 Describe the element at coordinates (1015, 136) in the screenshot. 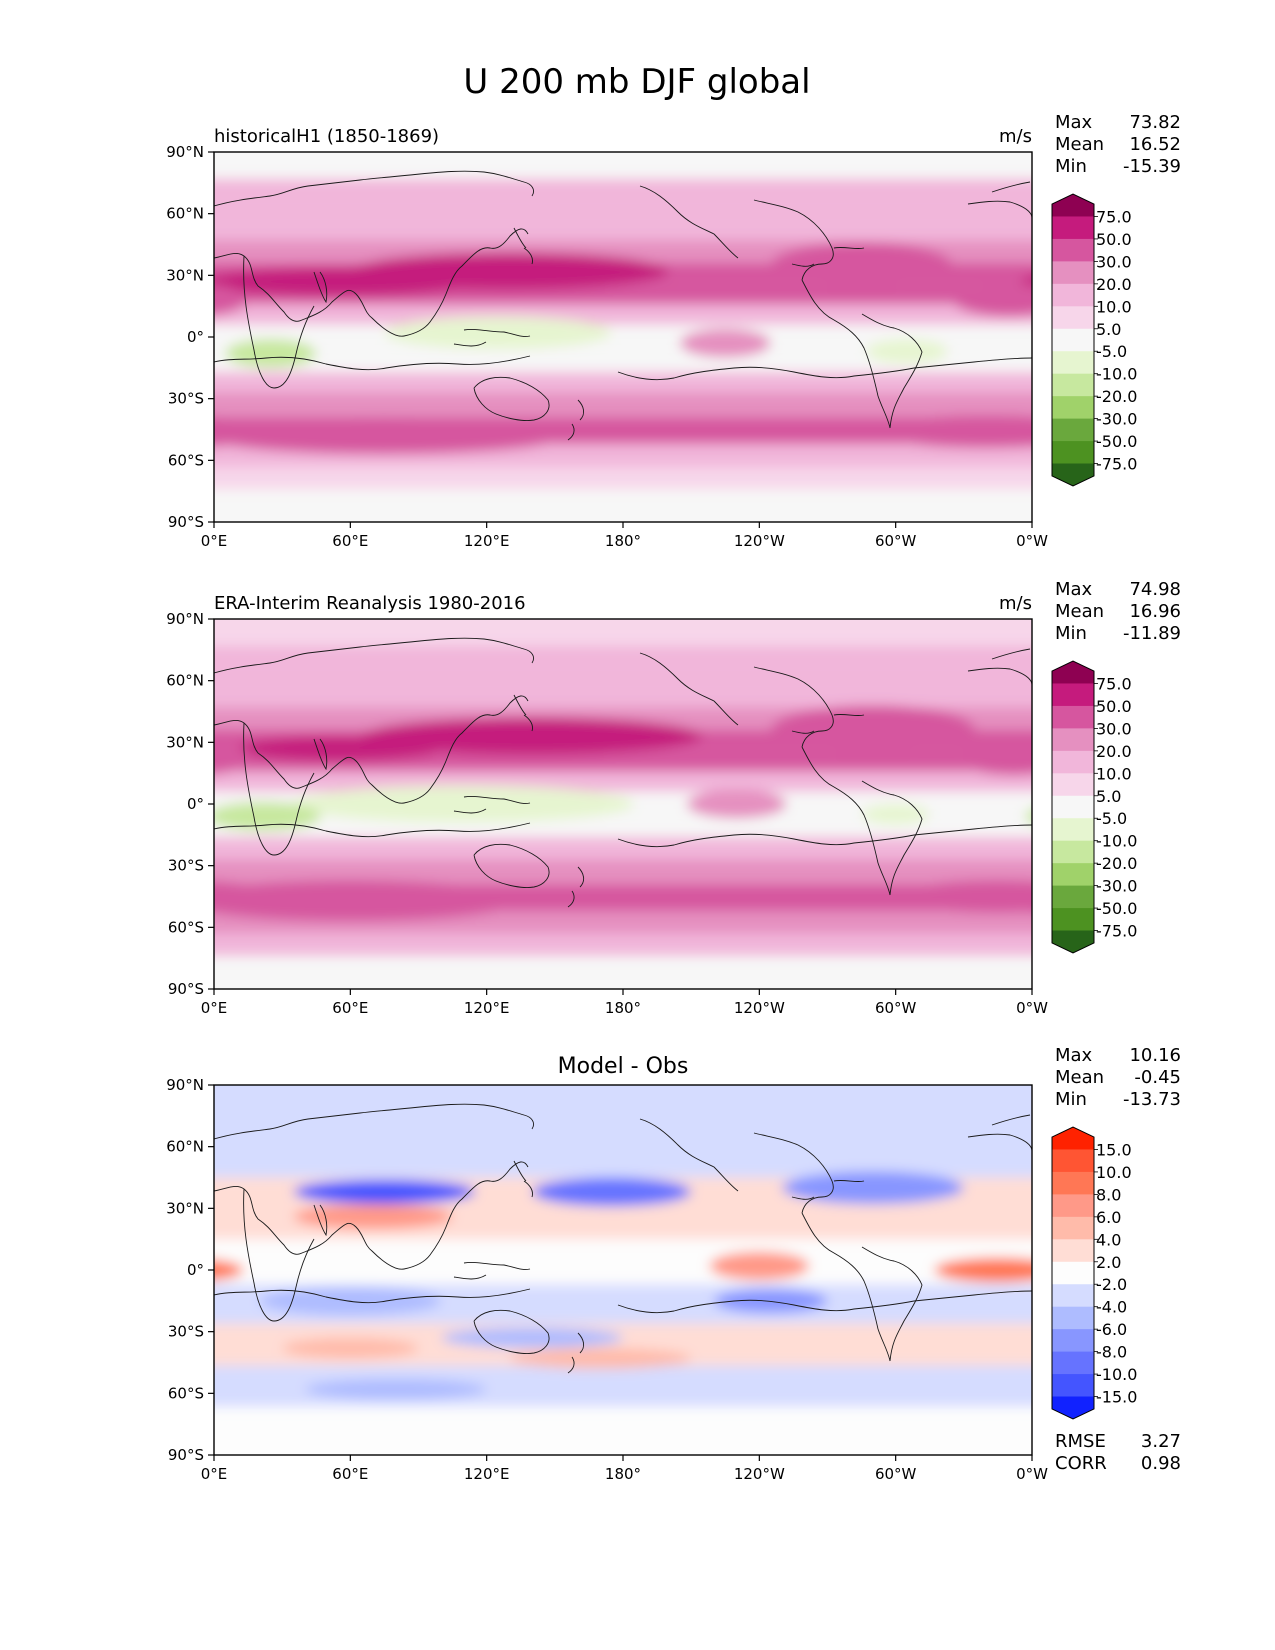

I see `units-label: m/s` at that location.